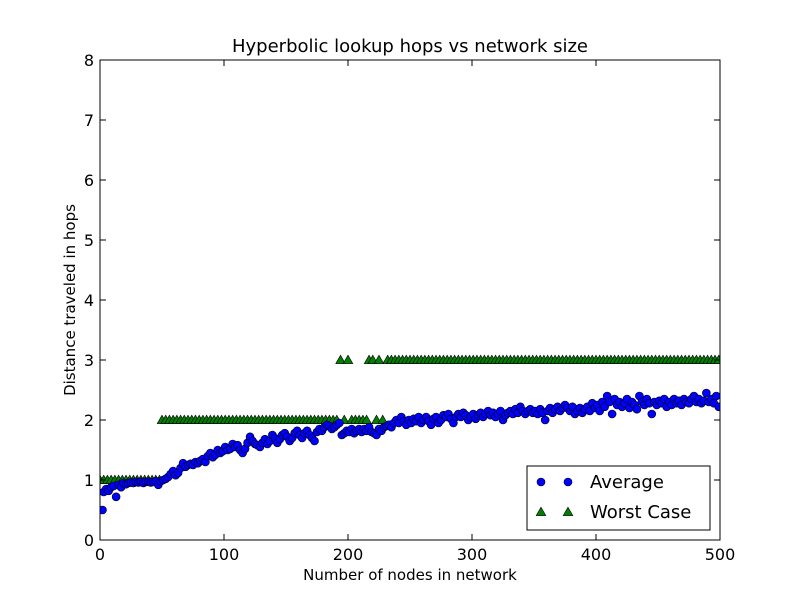 Image resolution: width=800 pixels, height=600 pixels. What do you see at coordinates (89, 540) in the screenshot?
I see `y-tick-label: 0` at bounding box center [89, 540].